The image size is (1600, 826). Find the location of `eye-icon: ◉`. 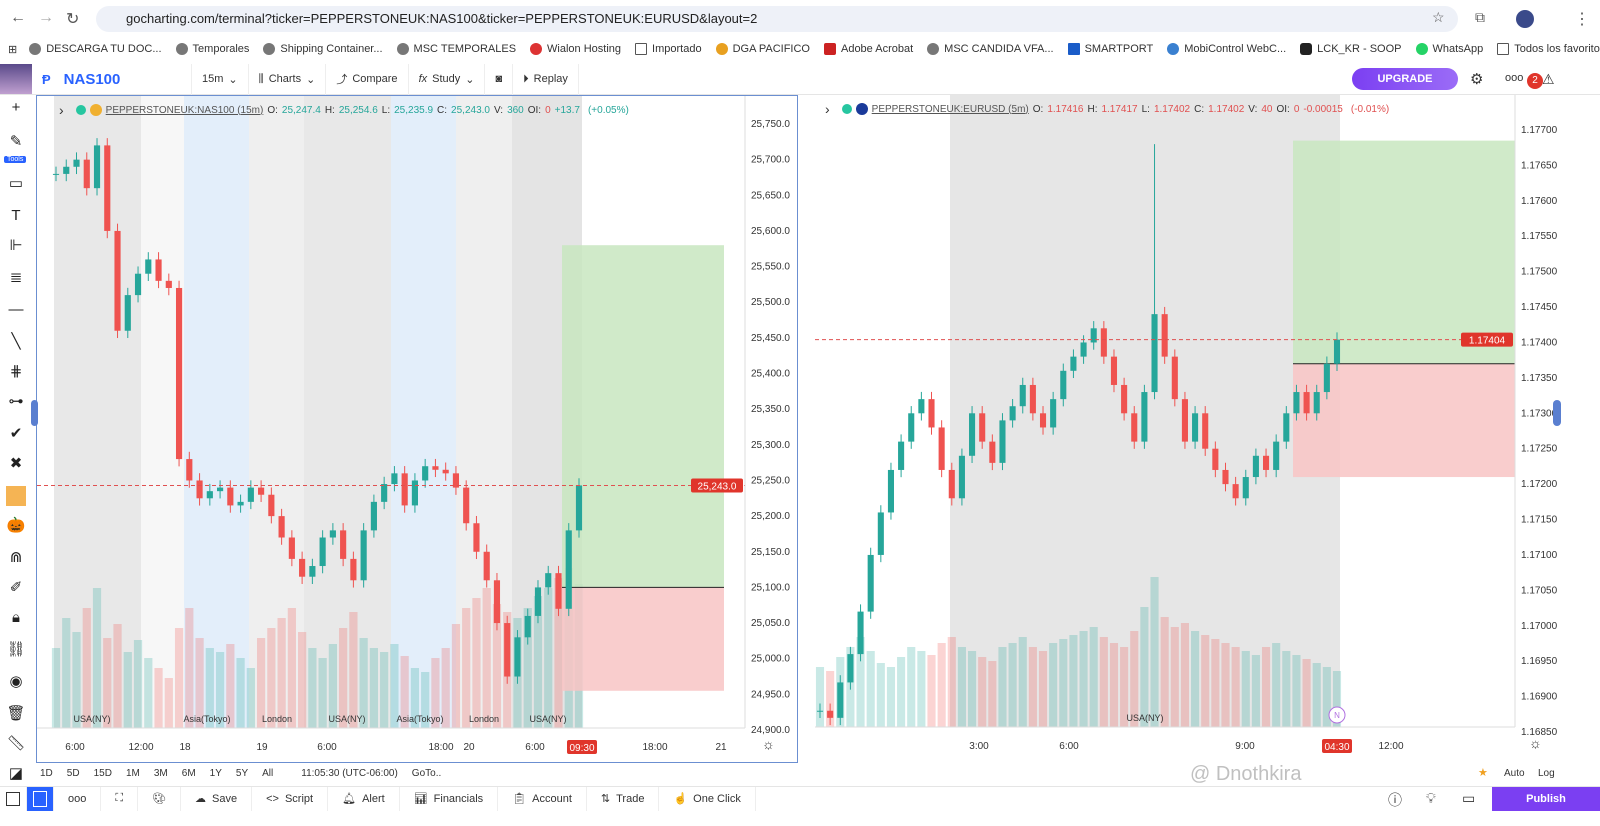

eye-icon: ◉ is located at coordinates (16, 681).